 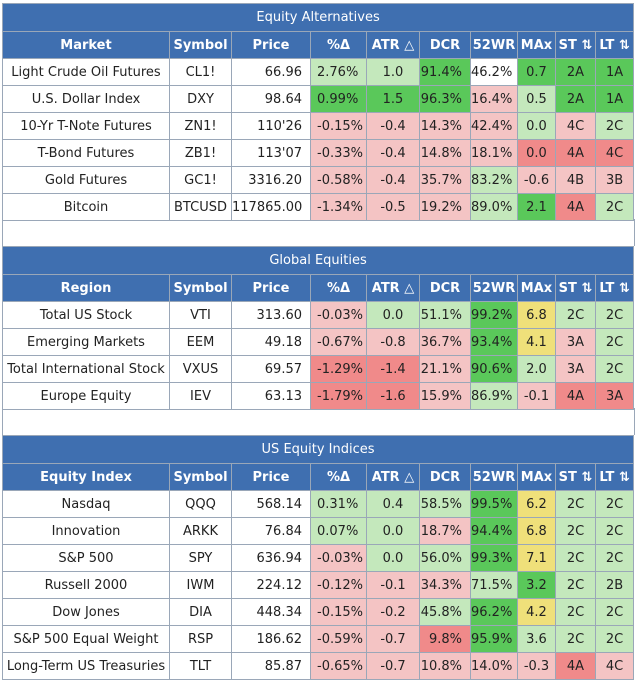 I want to click on atr-cell: -0.2, so click(x=393, y=612).